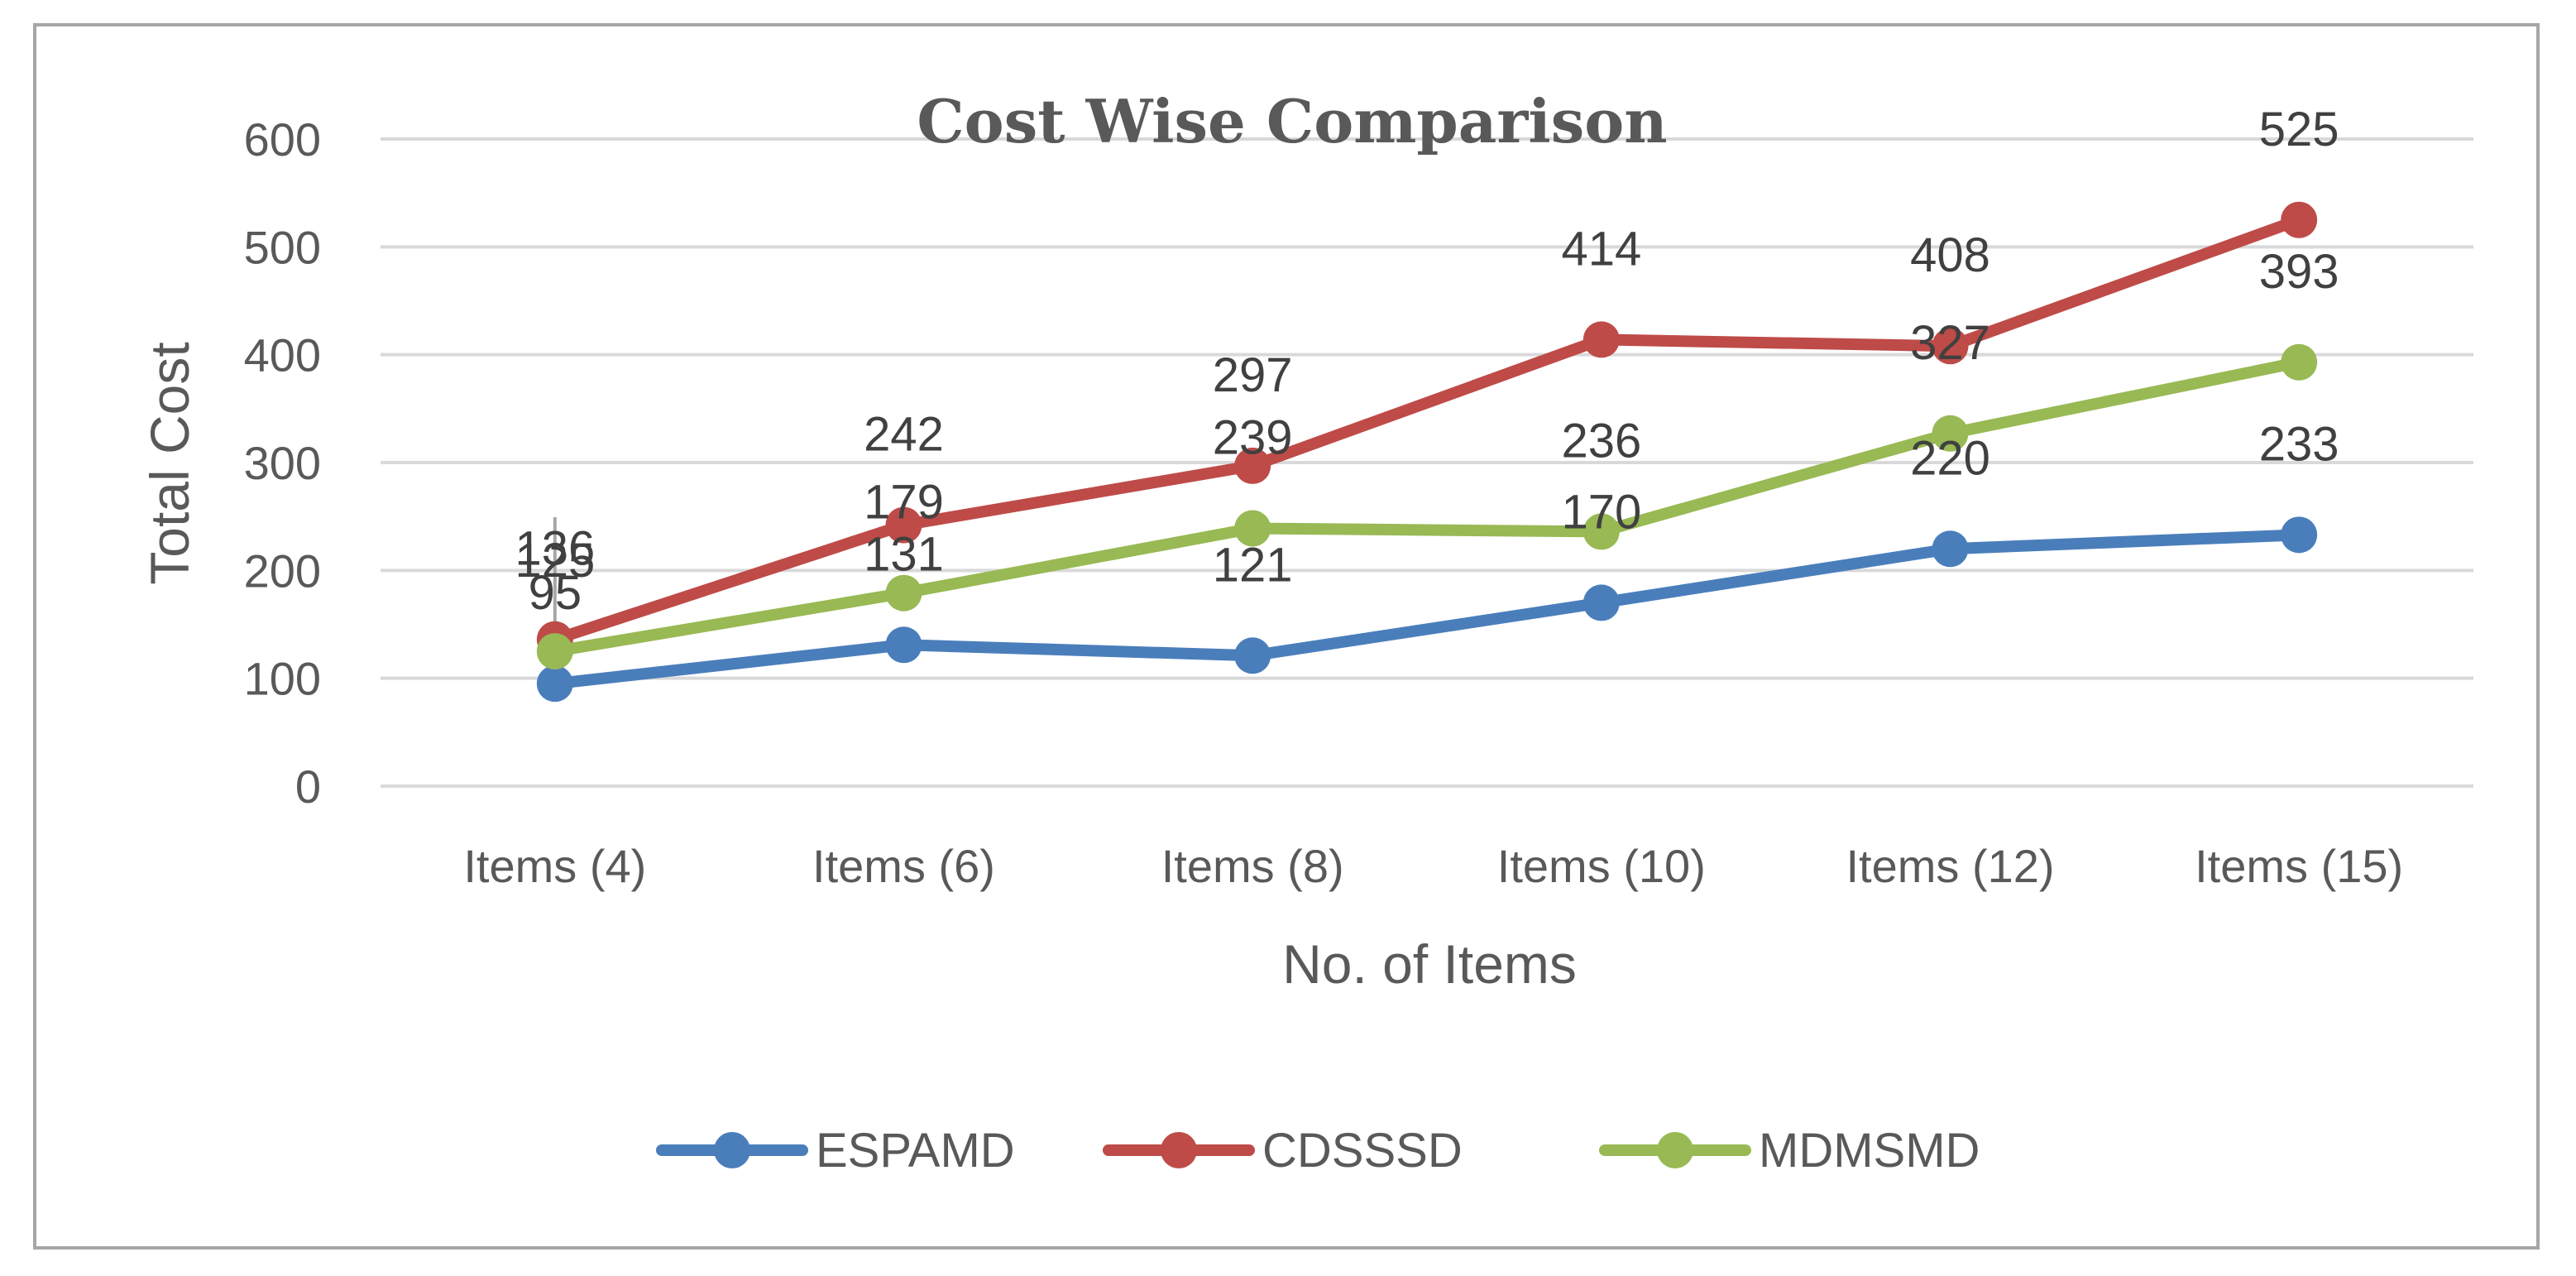 Image resolution: width=2576 pixels, height=1276 pixels. I want to click on data-label-cdsssd: 242, so click(904, 435).